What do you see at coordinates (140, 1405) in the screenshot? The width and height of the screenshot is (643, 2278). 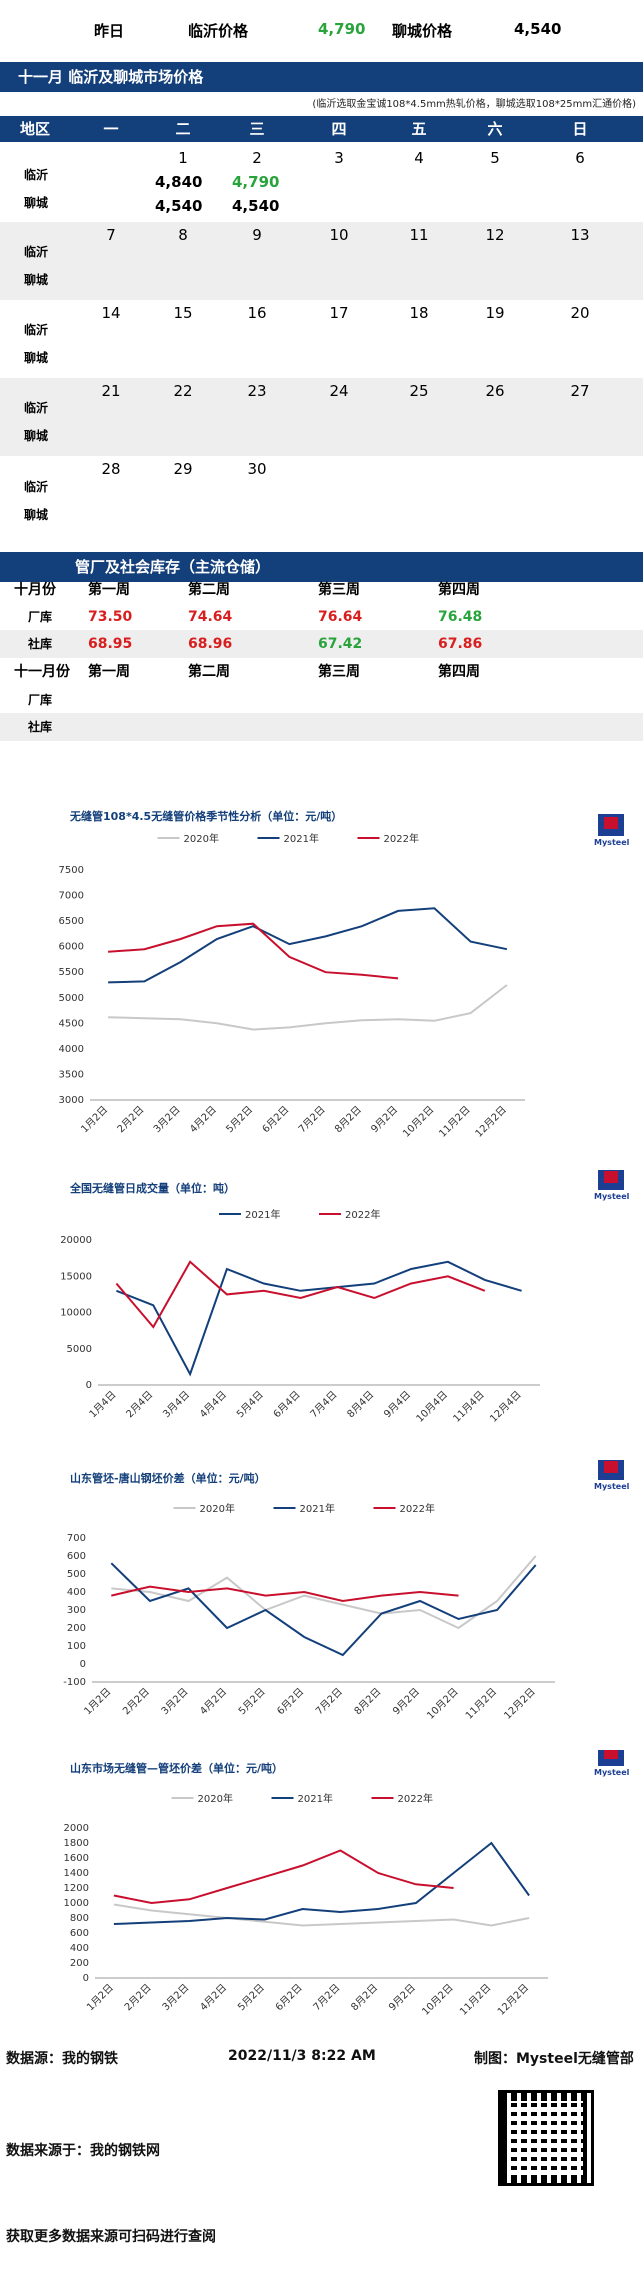 I see `x-tick-label: 2月4日` at bounding box center [140, 1405].